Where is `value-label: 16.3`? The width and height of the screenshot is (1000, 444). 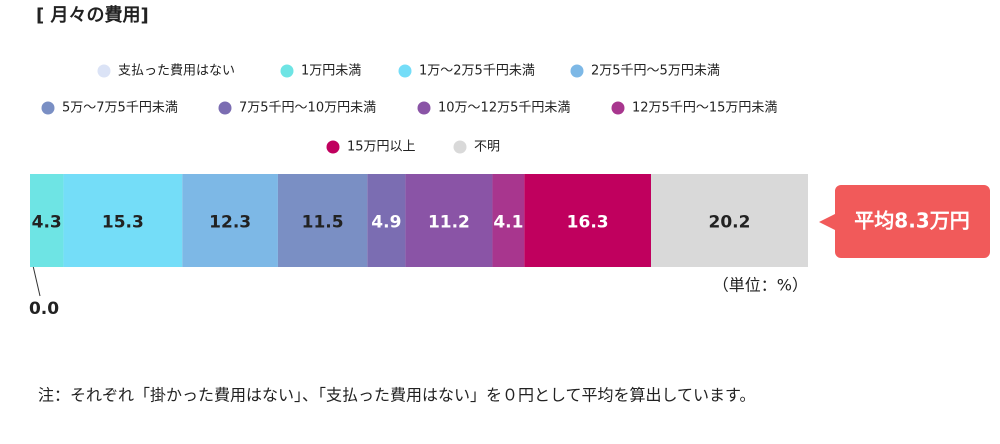
value-label: 16.3 is located at coordinates (588, 223).